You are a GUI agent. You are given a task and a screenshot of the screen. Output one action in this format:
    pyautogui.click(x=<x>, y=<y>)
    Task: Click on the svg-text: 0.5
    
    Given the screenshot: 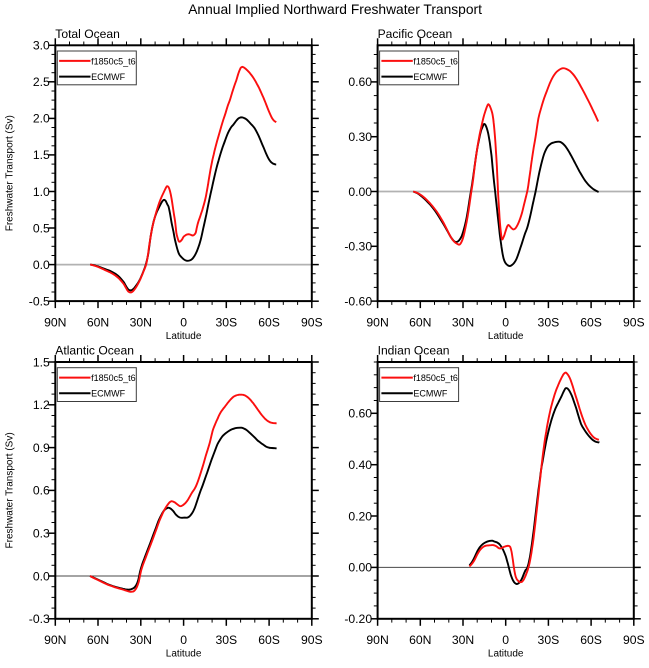 What is the action you would take?
    pyautogui.click(x=41, y=228)
    